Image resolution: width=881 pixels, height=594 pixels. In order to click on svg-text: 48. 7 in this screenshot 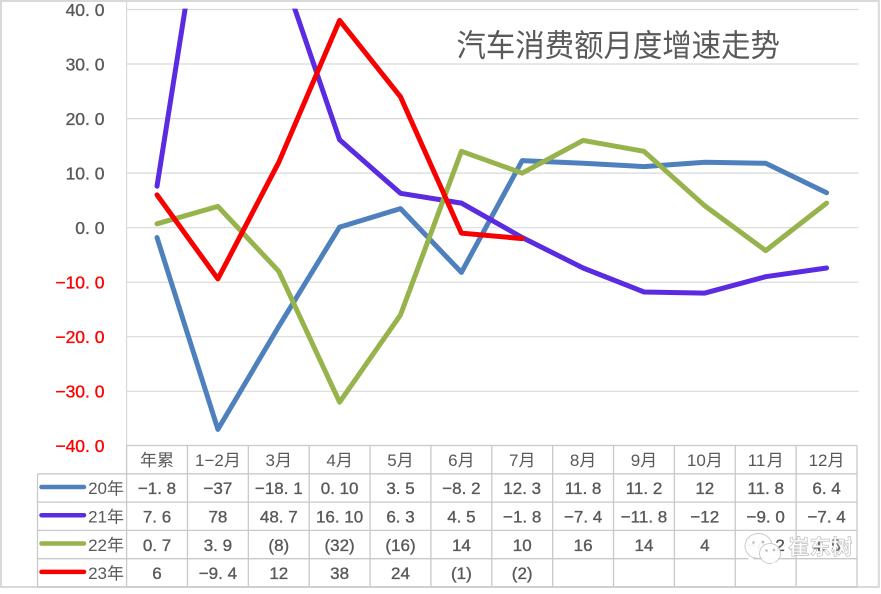, I will do `click(279, 517)`.